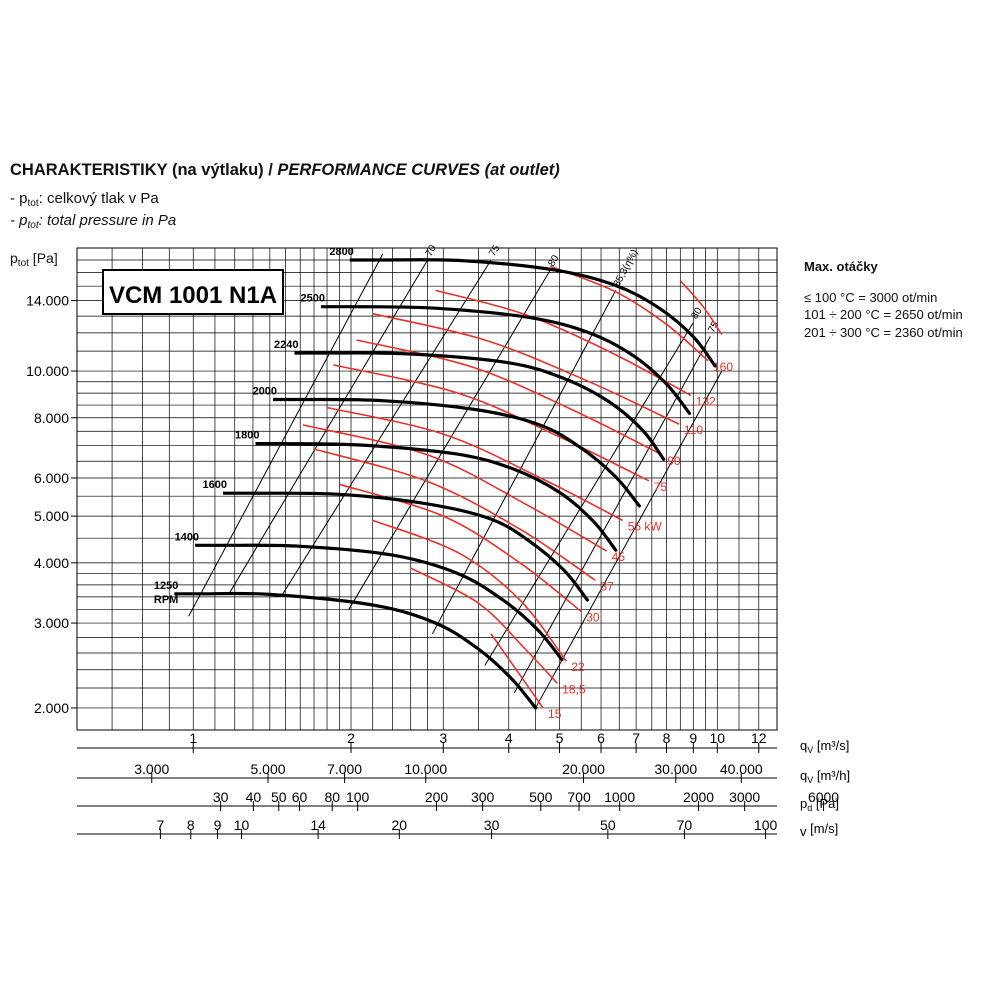  Describe the element at coordinates (483, 797) in the screenshot. I see `x-tick-label: 300` at that location.